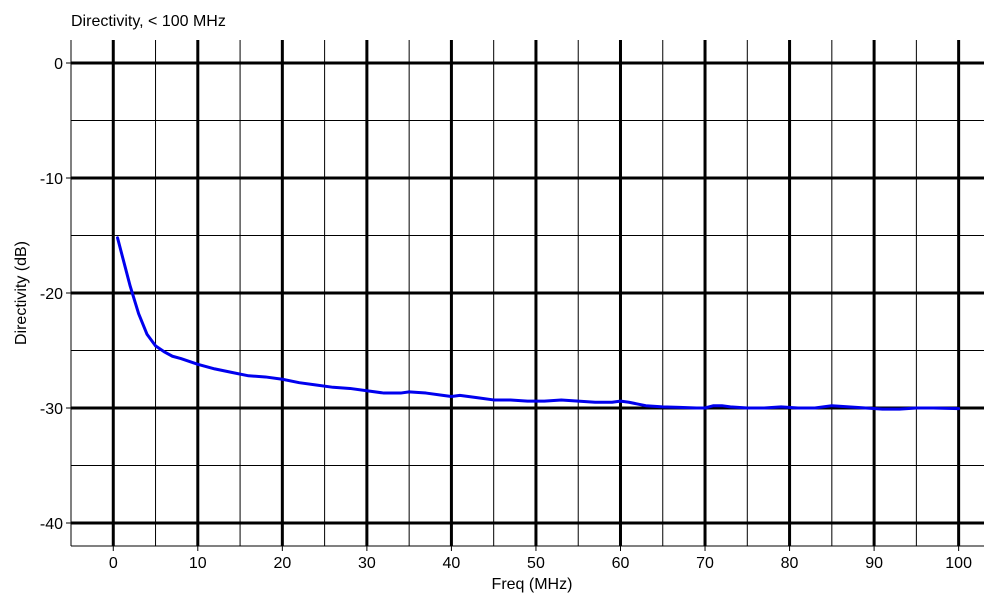  Describe the element at coordinates (58, 64) in the screenshot. I see `y-tick-label: 0` at that location.